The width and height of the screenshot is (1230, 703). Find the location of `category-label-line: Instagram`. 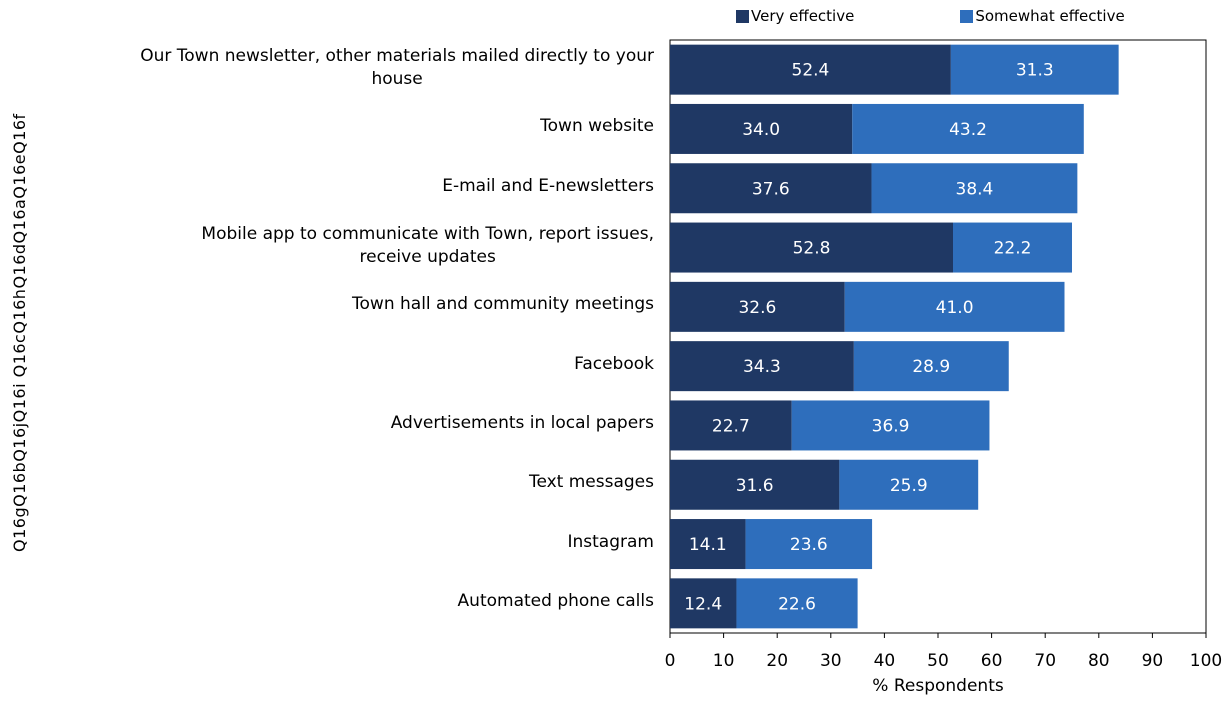

category-label-line: Instagram is located at coordinates (611, 541).